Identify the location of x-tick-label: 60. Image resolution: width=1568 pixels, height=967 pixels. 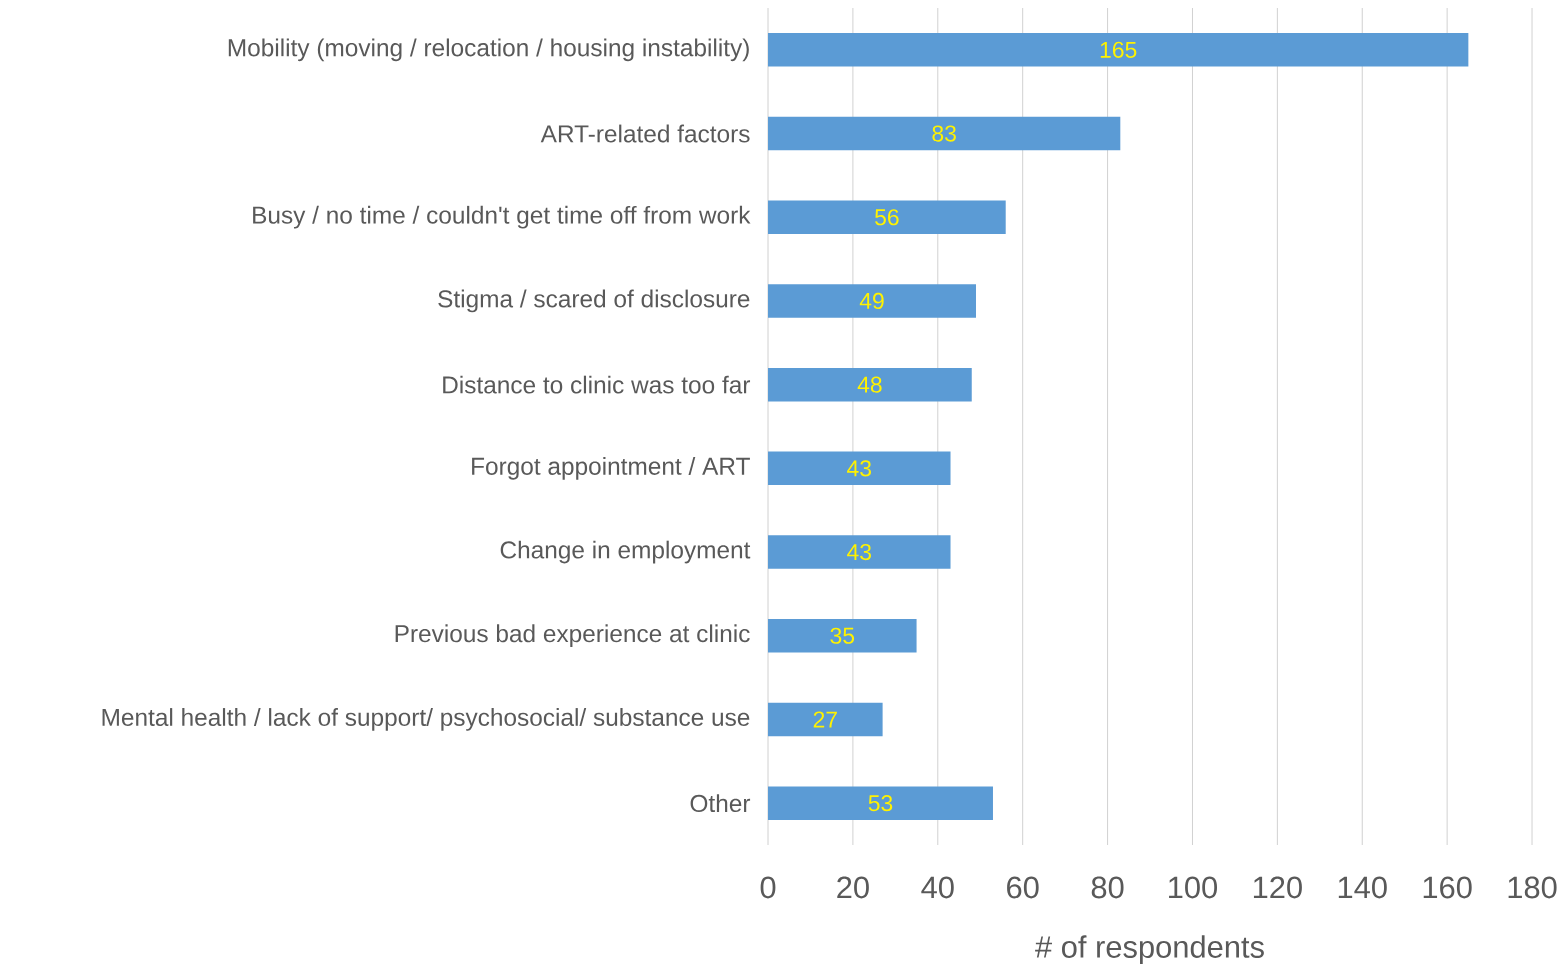
(1023, 887).